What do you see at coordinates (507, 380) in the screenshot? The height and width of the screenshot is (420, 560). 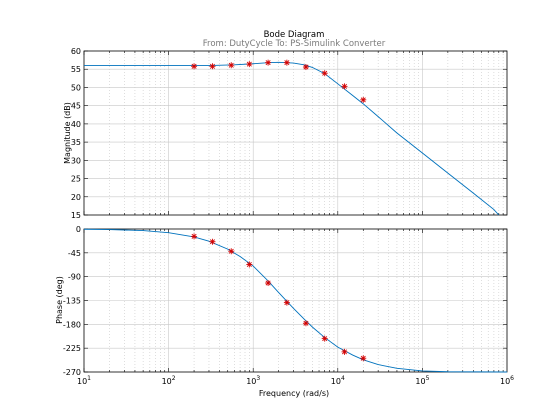 I see `x-tick-label: 10⁶` at bounding box center [507, 380].